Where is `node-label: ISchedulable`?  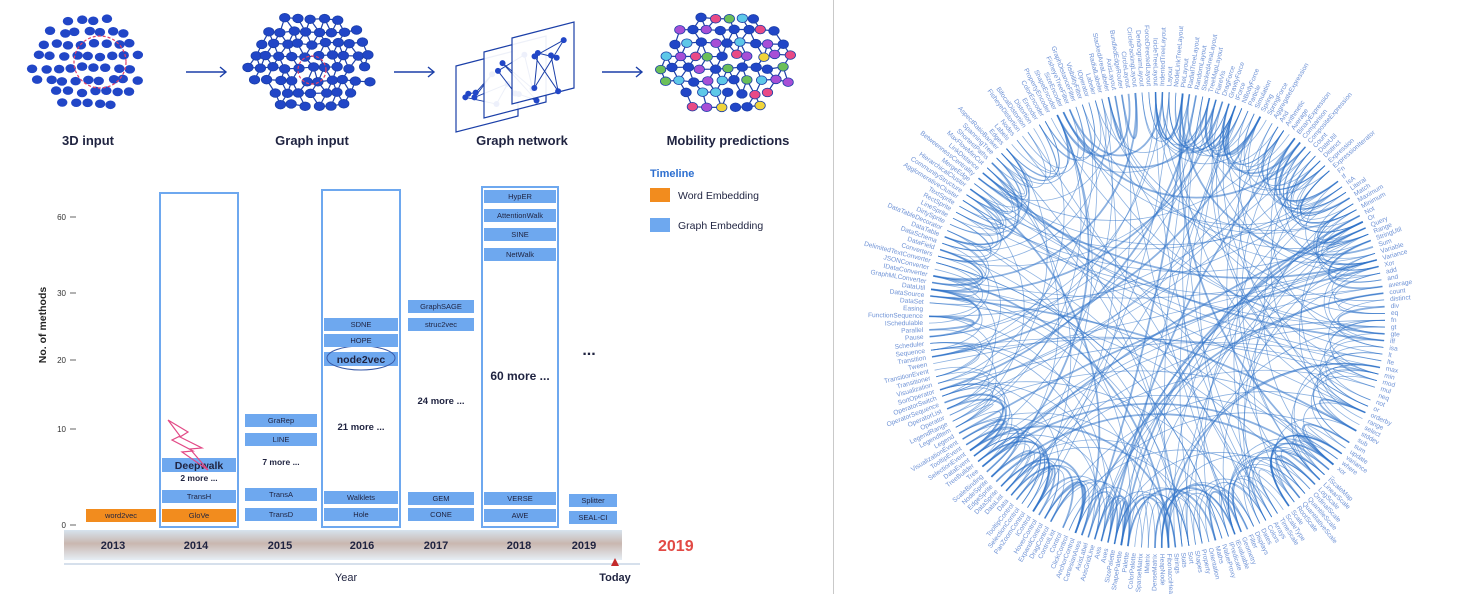
node-label: ISchedulable is located at coordinates (904, 324).